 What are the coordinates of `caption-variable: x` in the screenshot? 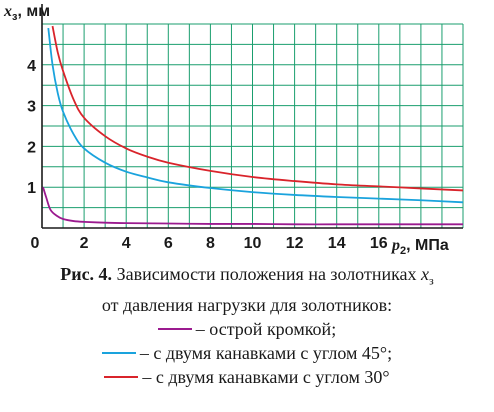 It's located at (425, 274).